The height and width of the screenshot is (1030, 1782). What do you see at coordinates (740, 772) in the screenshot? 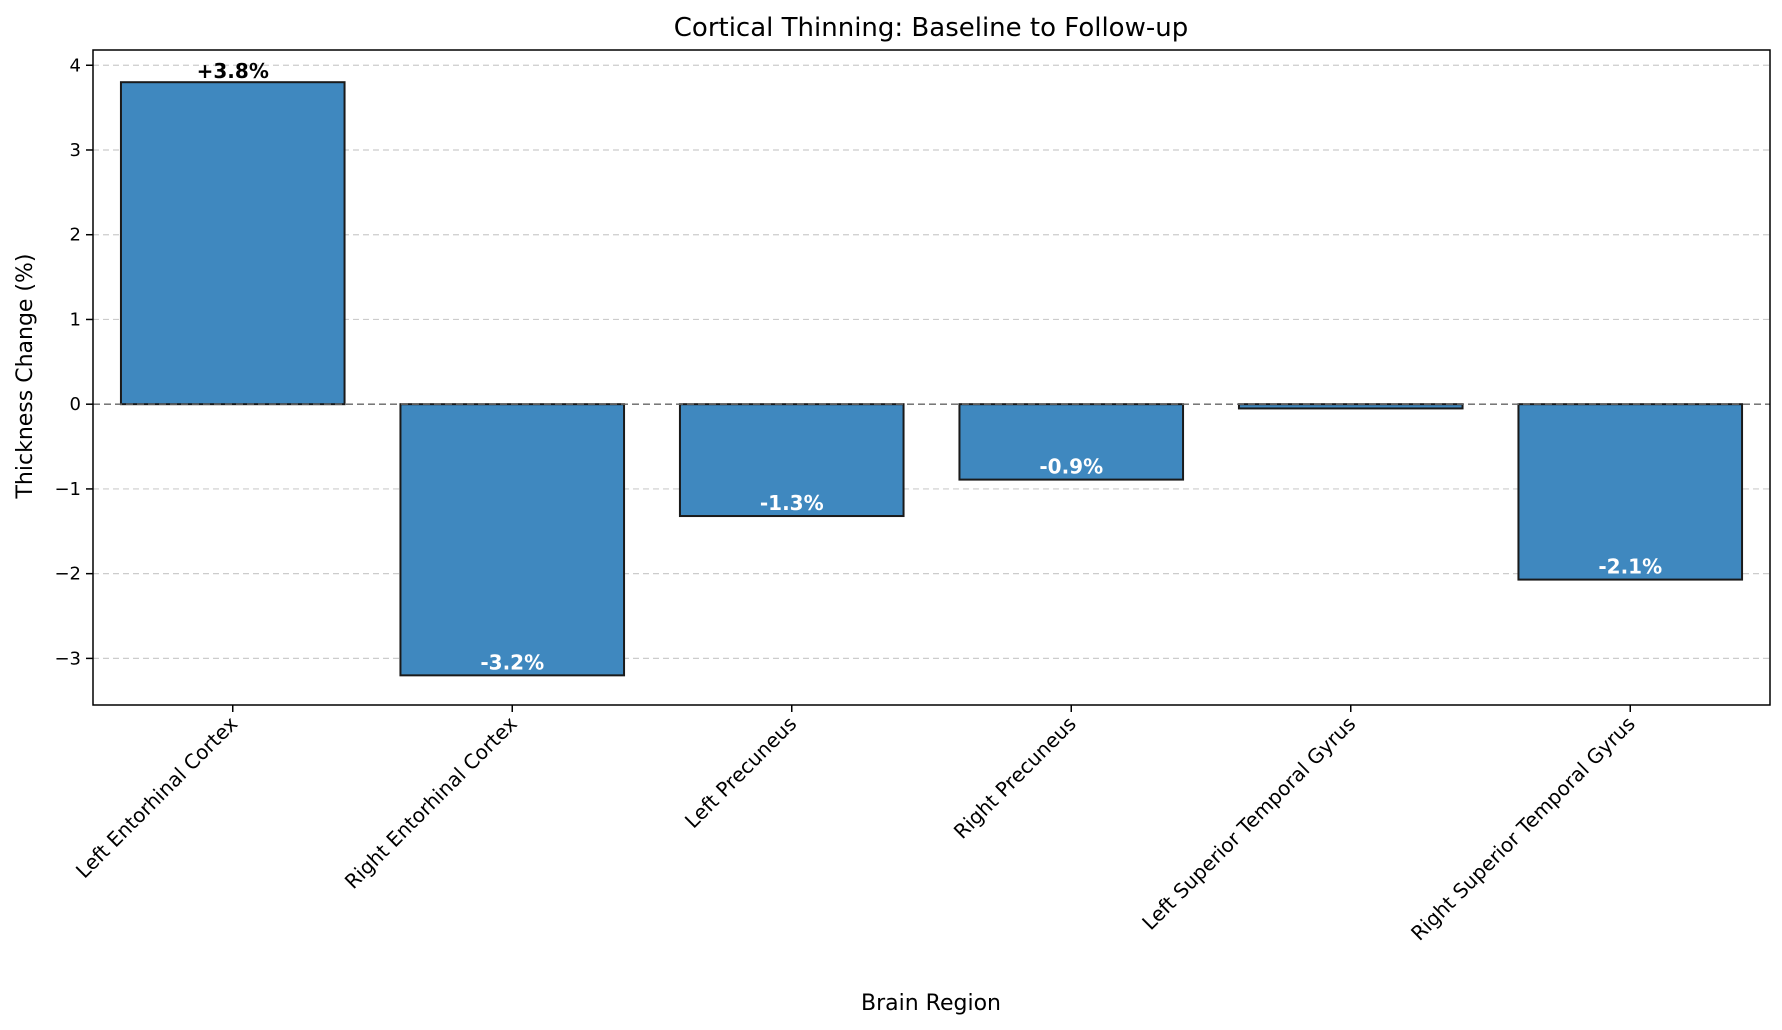
I see `x-tick-label-2: Left Precuneus` at bounding box center [740, 772].